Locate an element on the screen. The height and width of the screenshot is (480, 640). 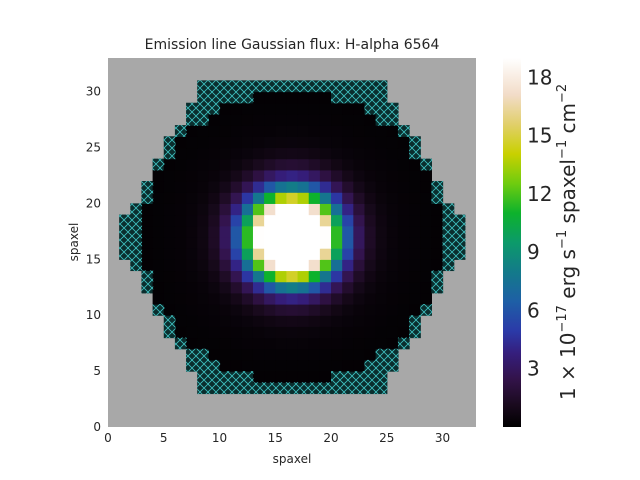
colorbar-tick-label: 3 is located at coordinates (533, 369).